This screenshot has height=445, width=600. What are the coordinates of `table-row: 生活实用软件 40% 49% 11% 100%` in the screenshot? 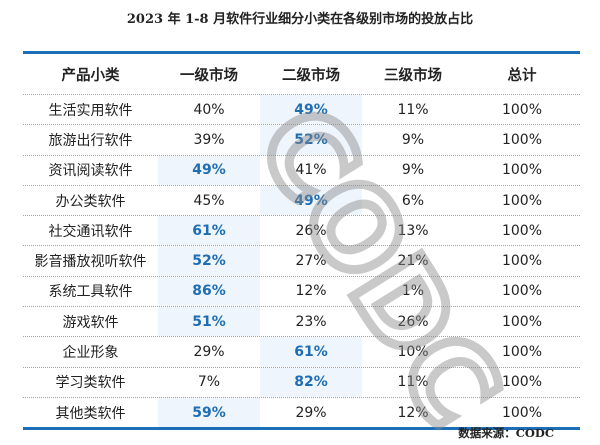 It's located at (301, 110).